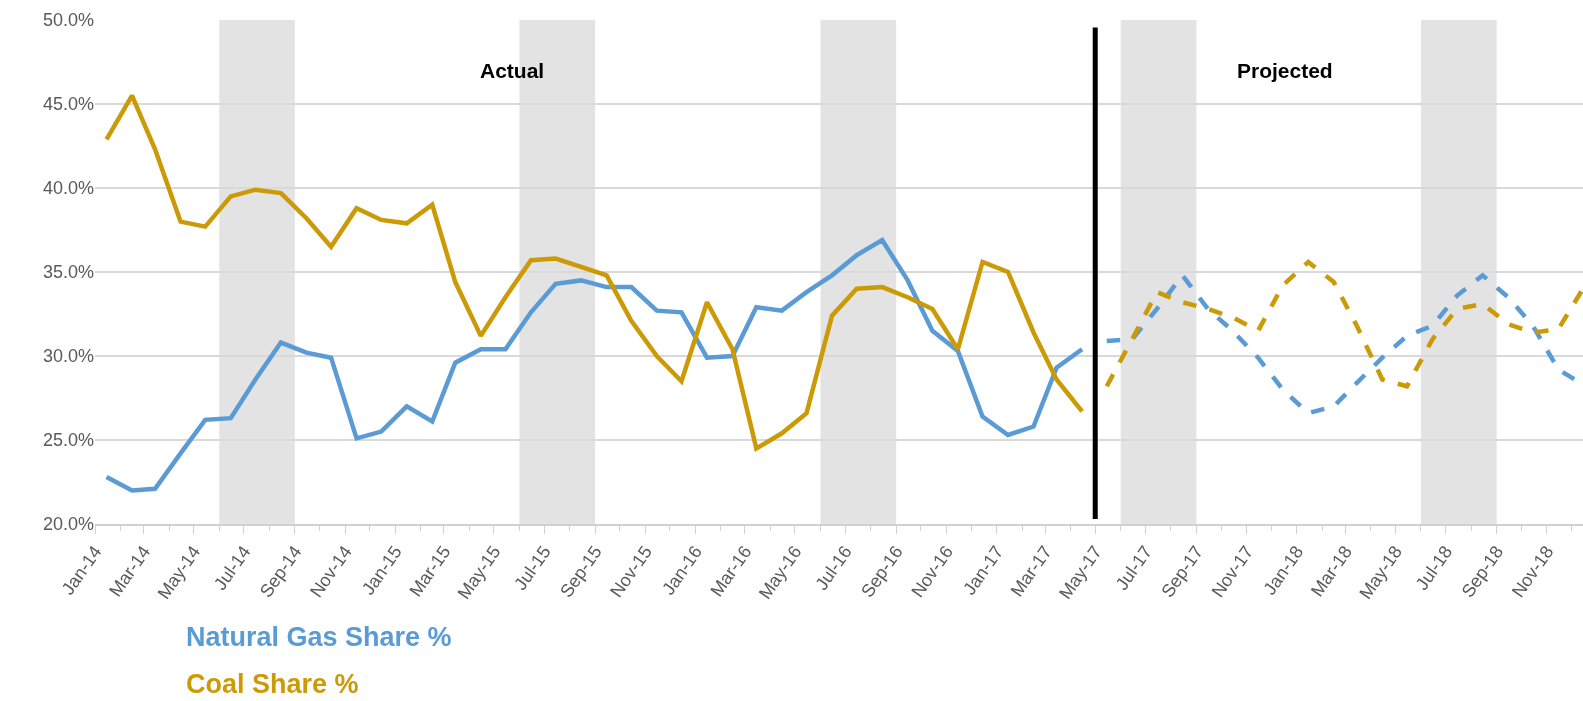 Image resolution: width=1583 pixels, height=701 pixels. I want to click on y-tick-label: 30.0%, so click(68, 356).